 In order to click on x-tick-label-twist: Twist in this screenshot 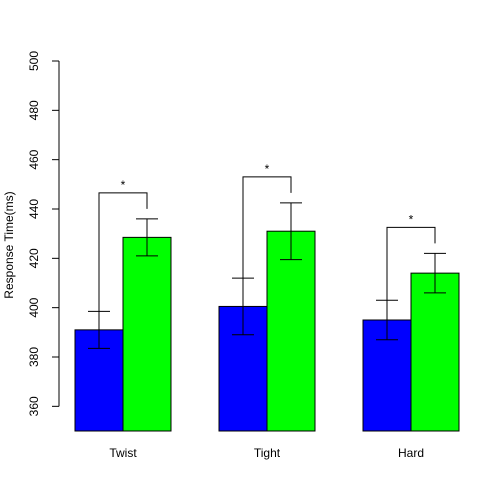, I will do `click(123, 453)`.